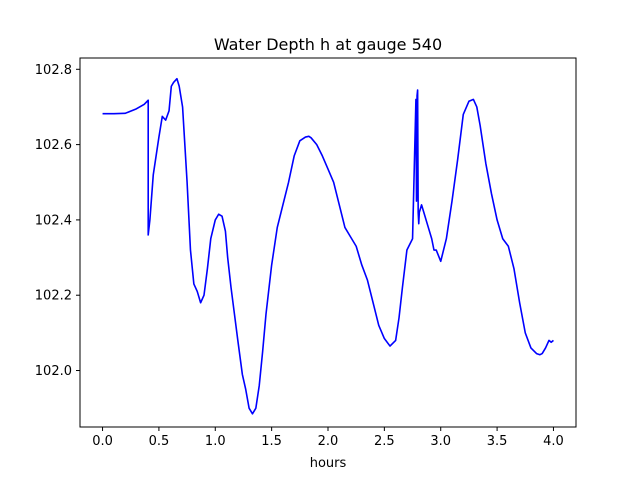 This screenshot has height=480, width=640. Describe the element at coordinates (159, 441) in the screenshot. I see `x-tick-label: 0.5` at that location.